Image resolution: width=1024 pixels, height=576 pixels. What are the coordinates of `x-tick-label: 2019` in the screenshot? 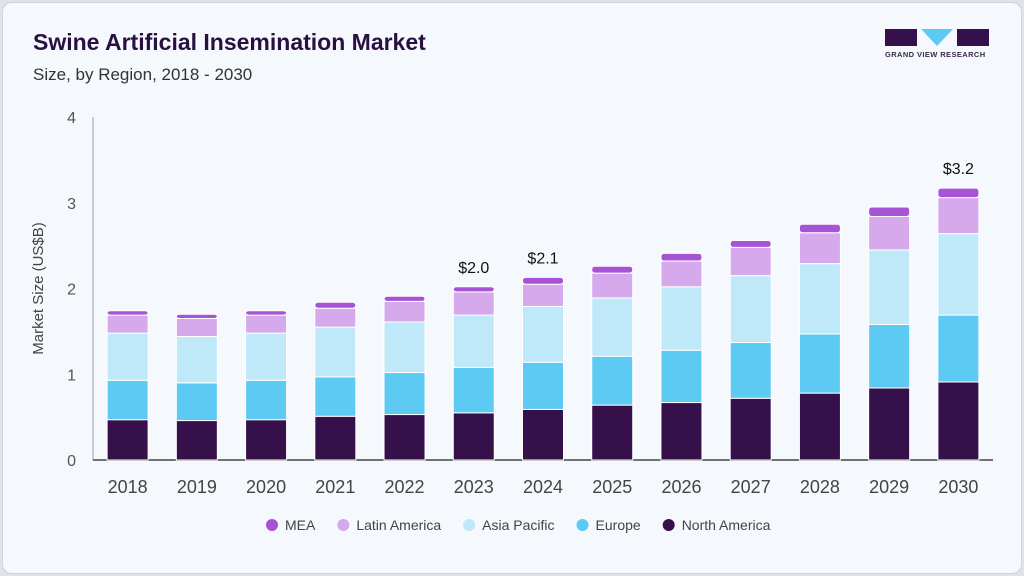 It's located at (197, 487).